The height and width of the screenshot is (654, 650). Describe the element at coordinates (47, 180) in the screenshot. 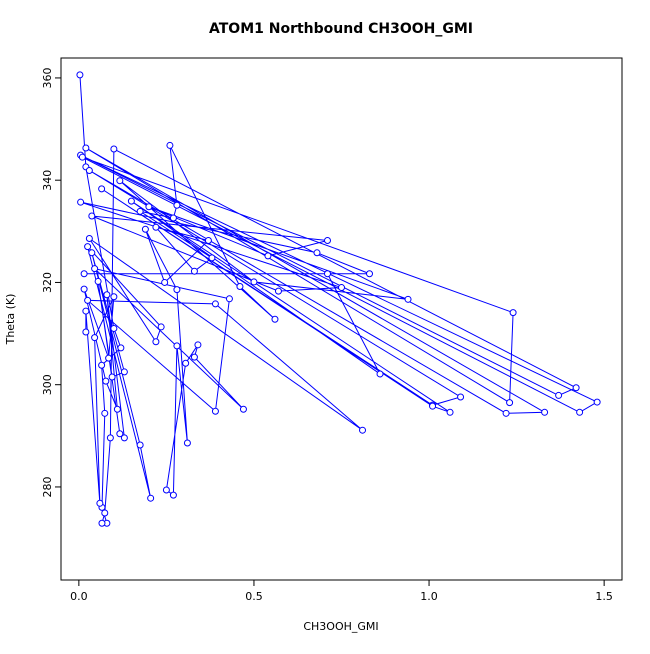

I see `y-tick-label: 340` at that location.